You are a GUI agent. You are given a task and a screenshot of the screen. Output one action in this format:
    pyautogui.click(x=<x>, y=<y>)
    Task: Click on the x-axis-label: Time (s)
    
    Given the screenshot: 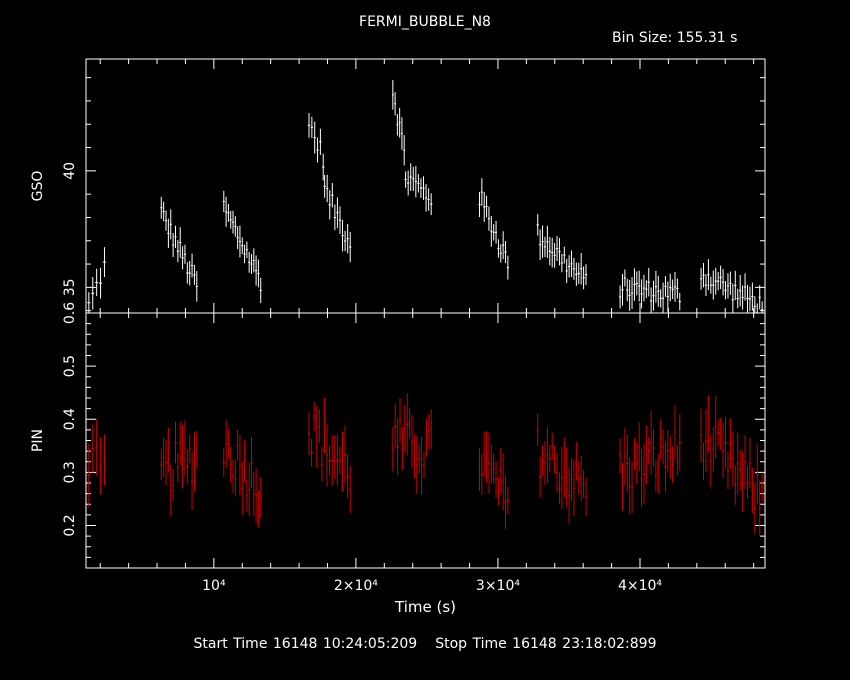 What is the action you would take?
    pyautogui.click(x=425, y=607)
    